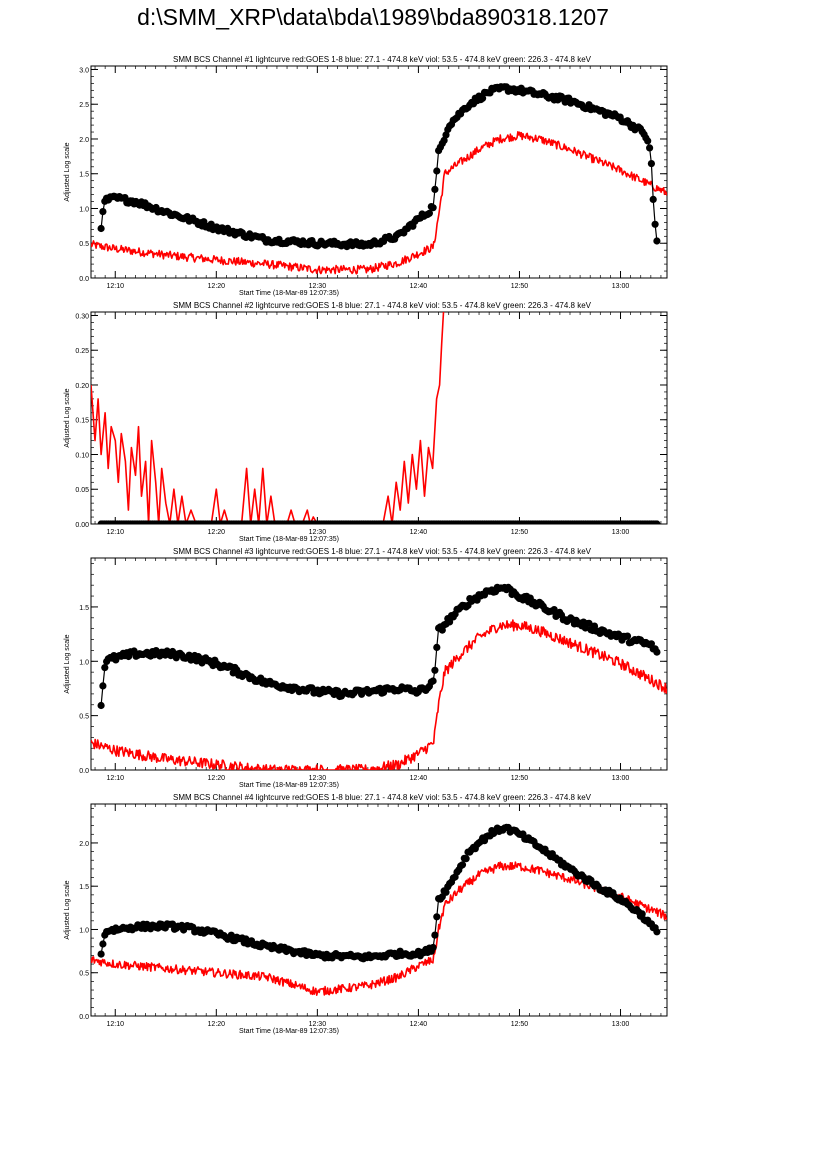 The width and height of the screenshot is (826, 1169). Describe the element at coordinates (84, 140) in the screenshot. I see `y-tick-label: 2.0` at that location.